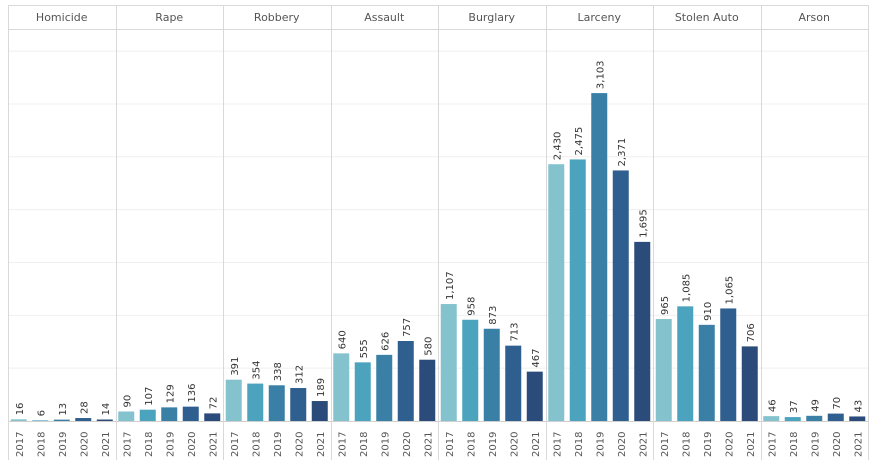 The height and width of the screenshot is (471, 876). Describe the element at coordinates (147, 415) in the screenshot. I see `bar-rape-2018` at that location.